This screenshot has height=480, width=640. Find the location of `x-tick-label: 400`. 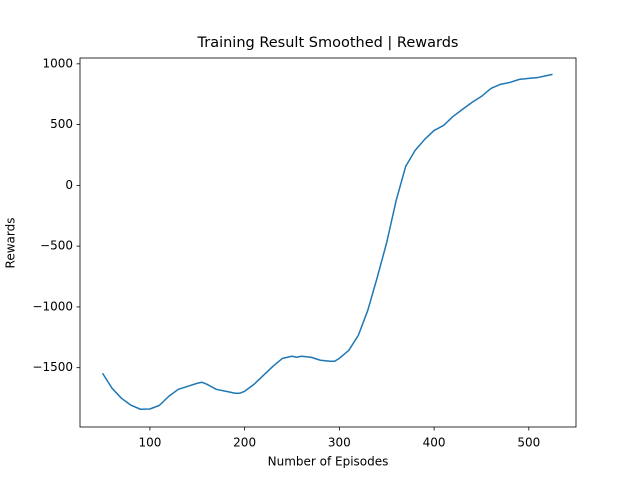

x-tick-label: 400 is located at coordinates (434, 443).